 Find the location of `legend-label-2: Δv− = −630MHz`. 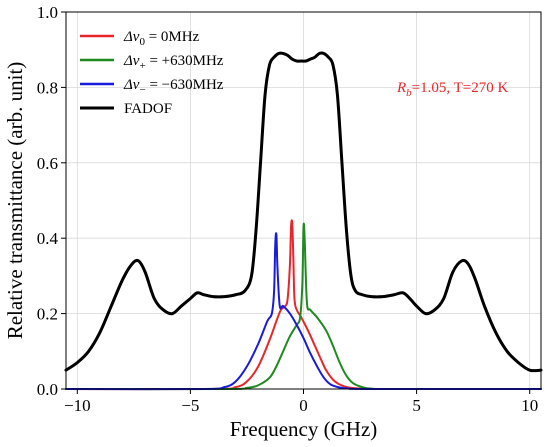

legend-label-2: Δv− = −630MHz is located at coordinates (173, 86).